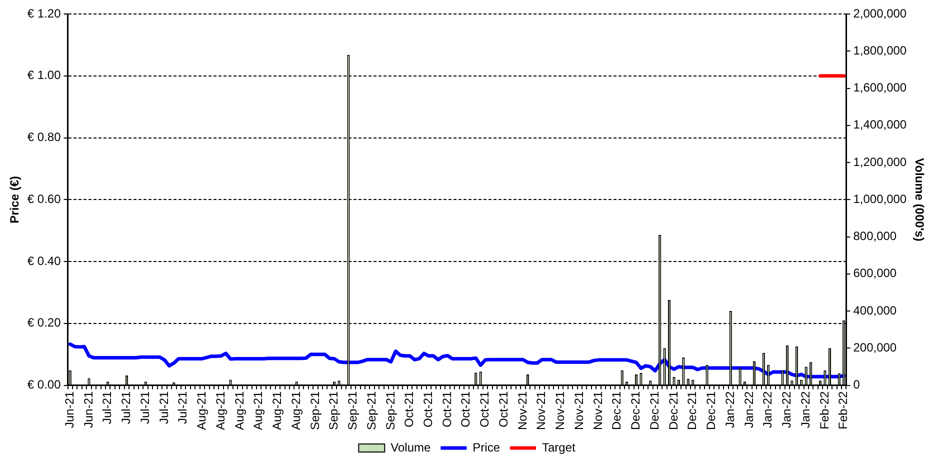 This screenshot has height=466, width=934. Describe the element at coordinates (880, 50) in the screenshot. I see `y2-tick-label: 1,800,000` at that location.